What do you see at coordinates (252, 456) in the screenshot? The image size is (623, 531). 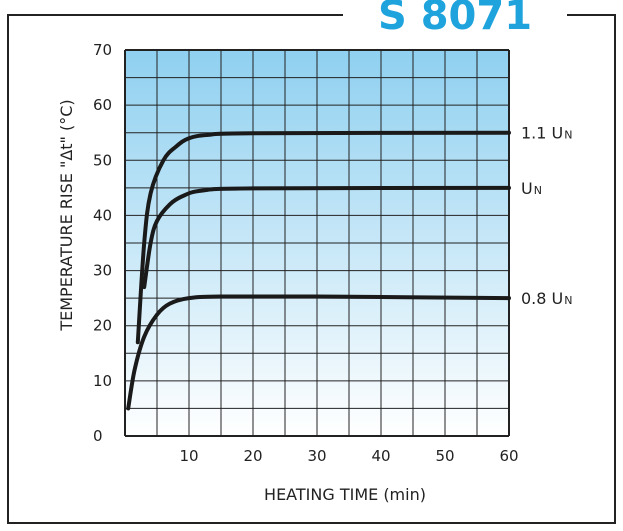 I see `x-tick-label: 20` at bounding box center [252, 456].